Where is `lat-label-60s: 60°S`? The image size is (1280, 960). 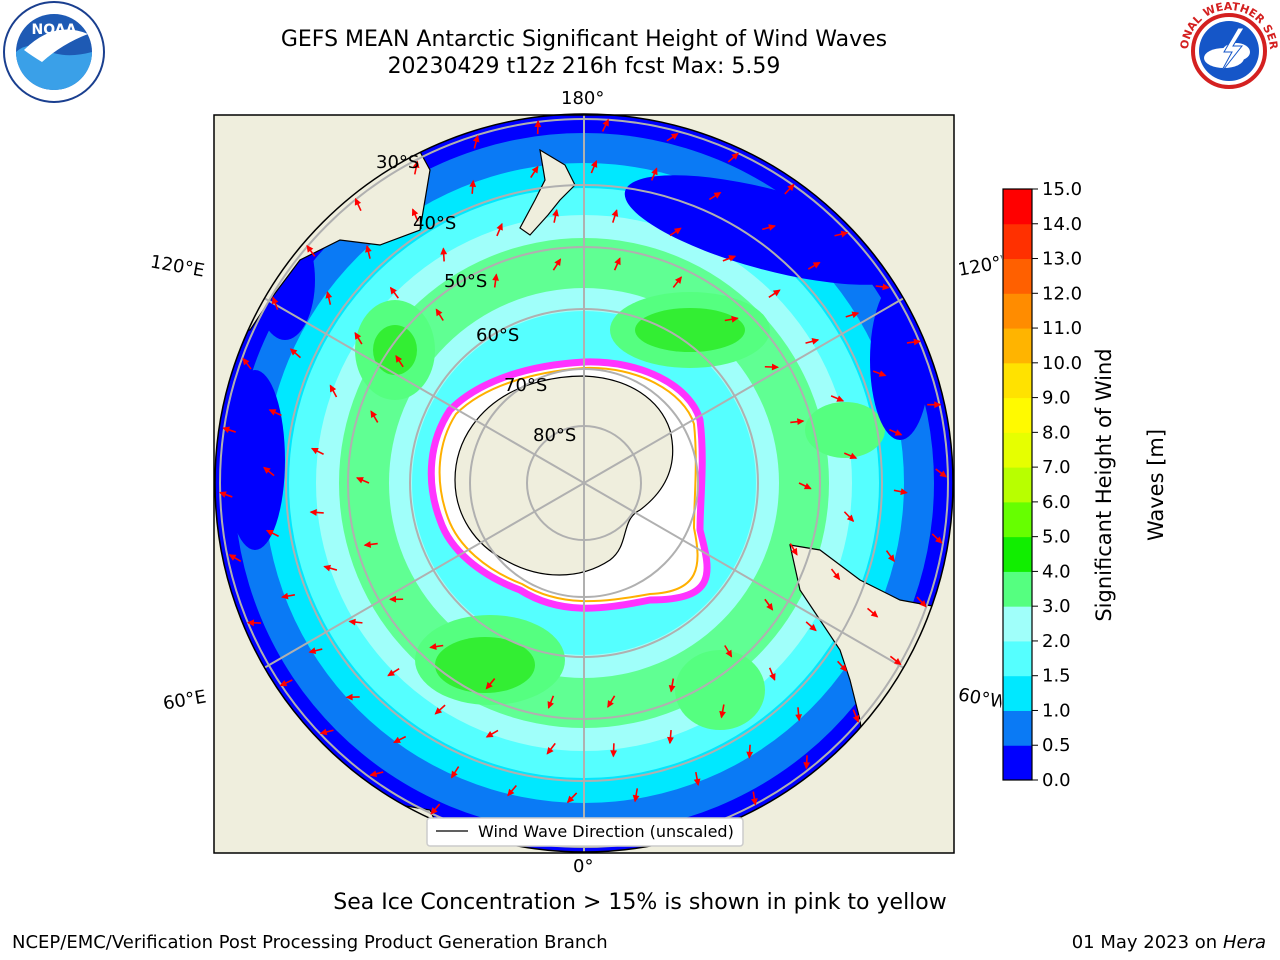
lat-label-60s: 60°S is located at coordinates (497, 335).